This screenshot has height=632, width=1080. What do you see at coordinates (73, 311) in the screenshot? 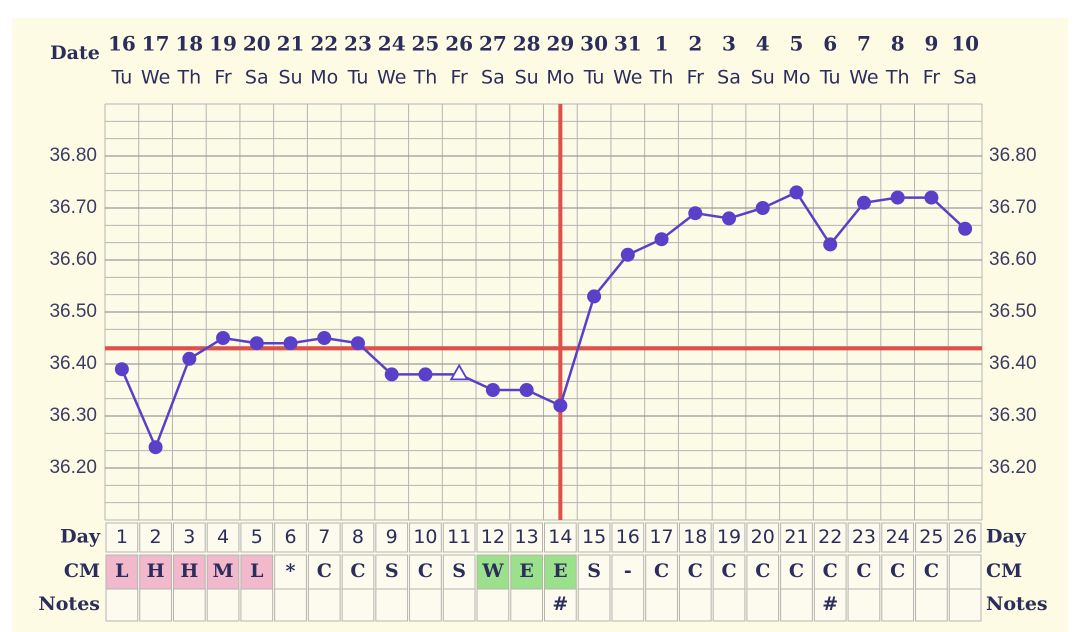
I see `y-tick-label: 36.50` at bounding box center [73, 311].